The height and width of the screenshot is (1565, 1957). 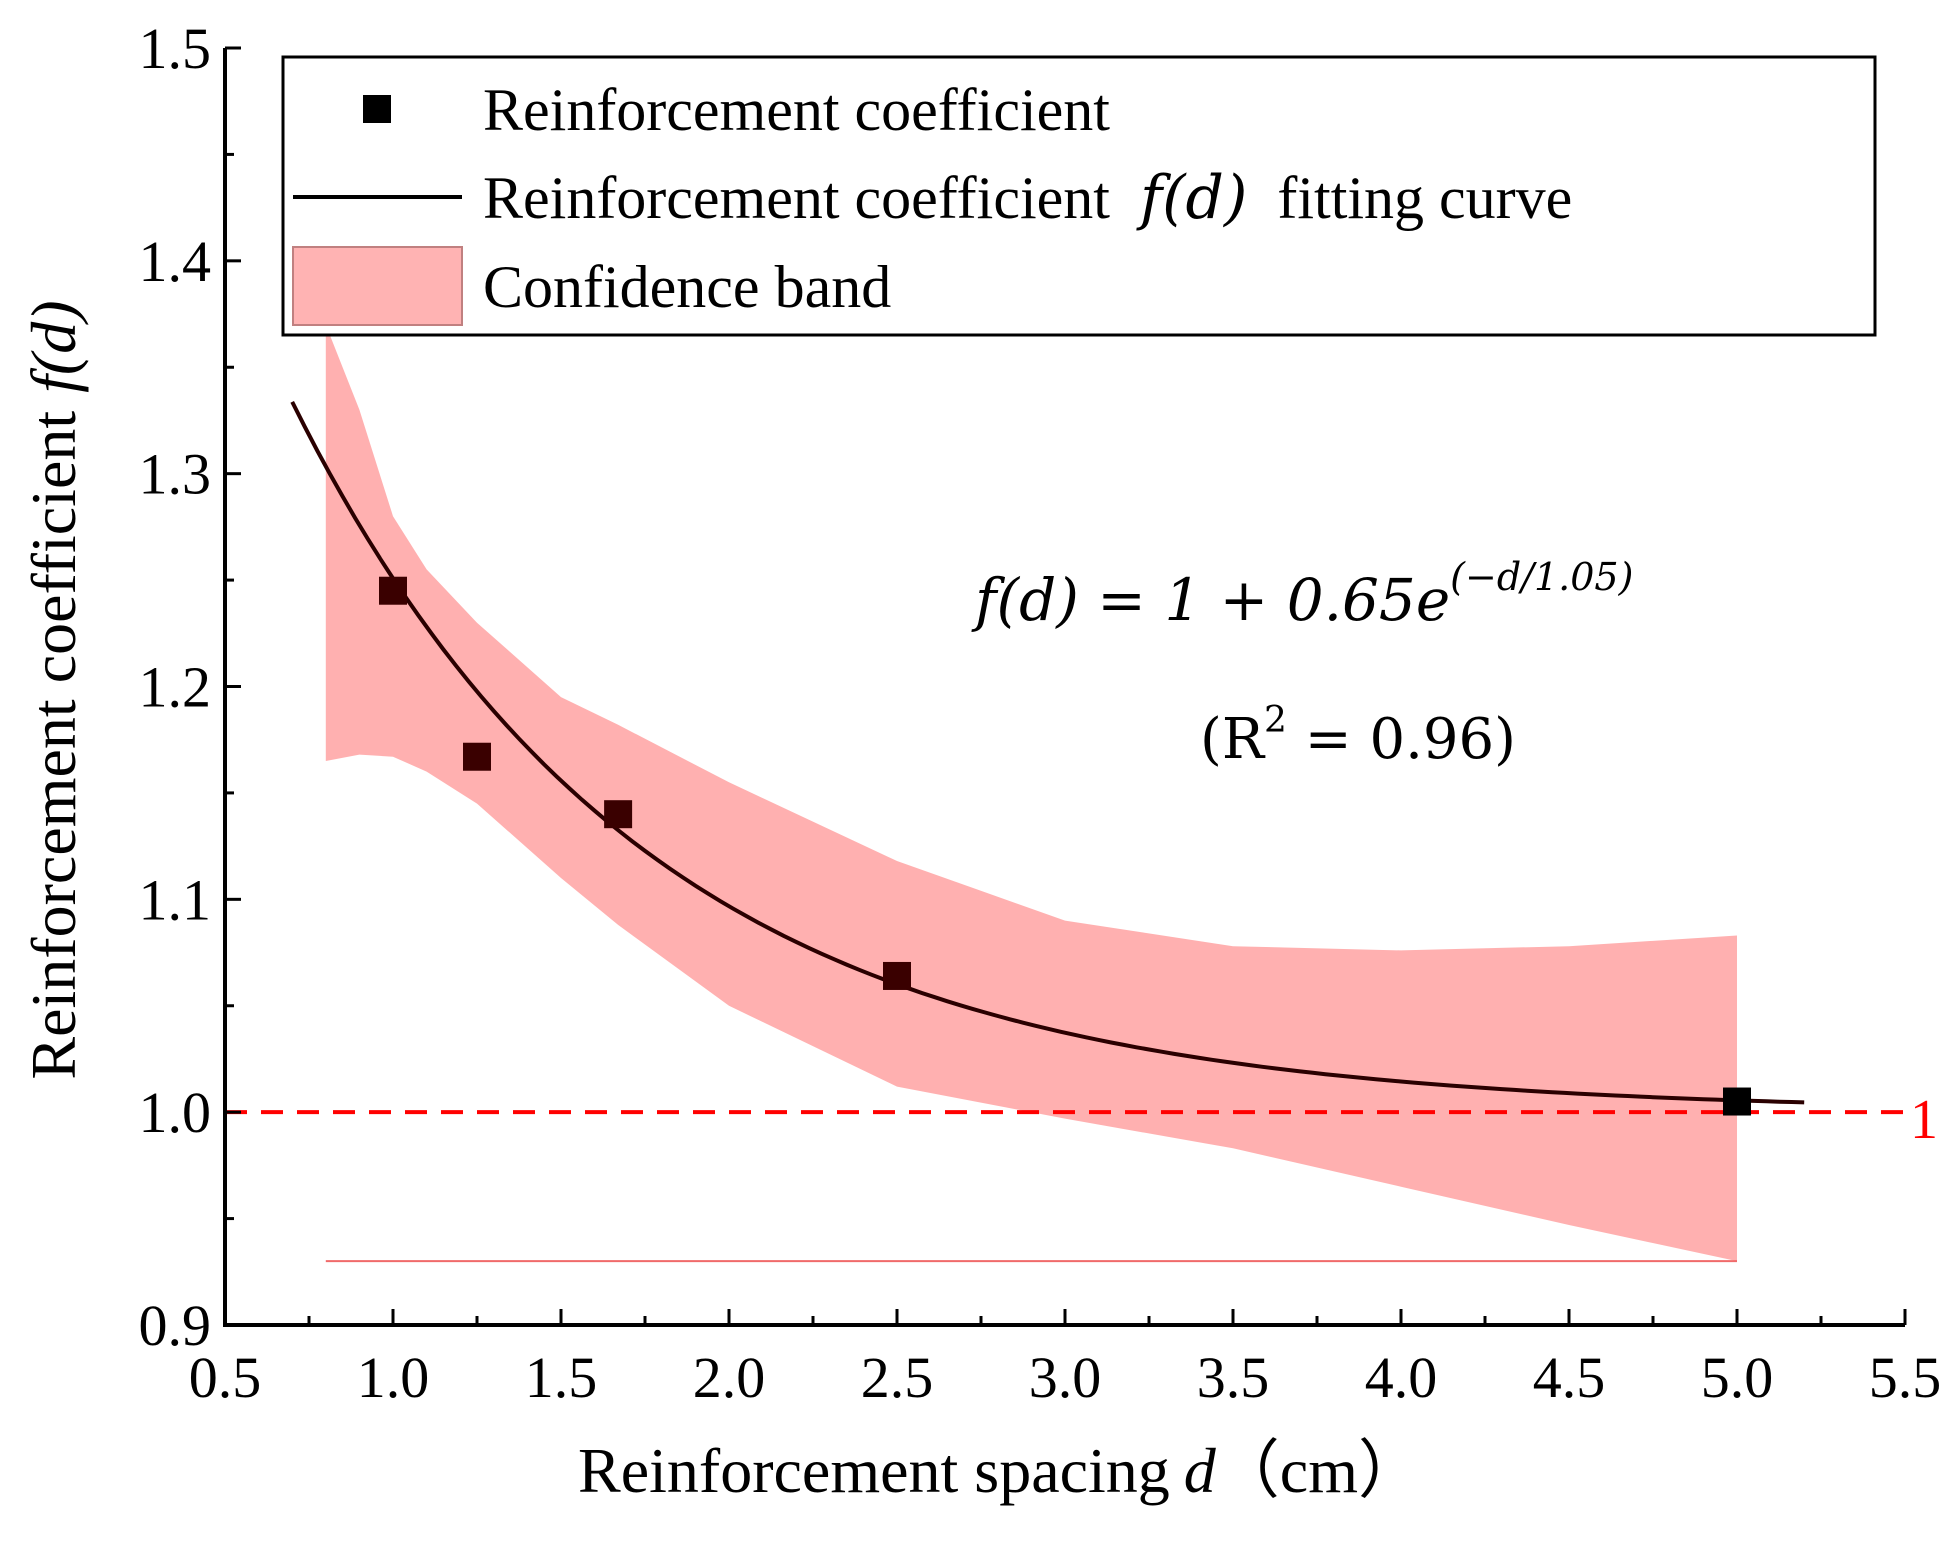 I want to click on r-squared-open: (R, so click(x=1233, y=739).